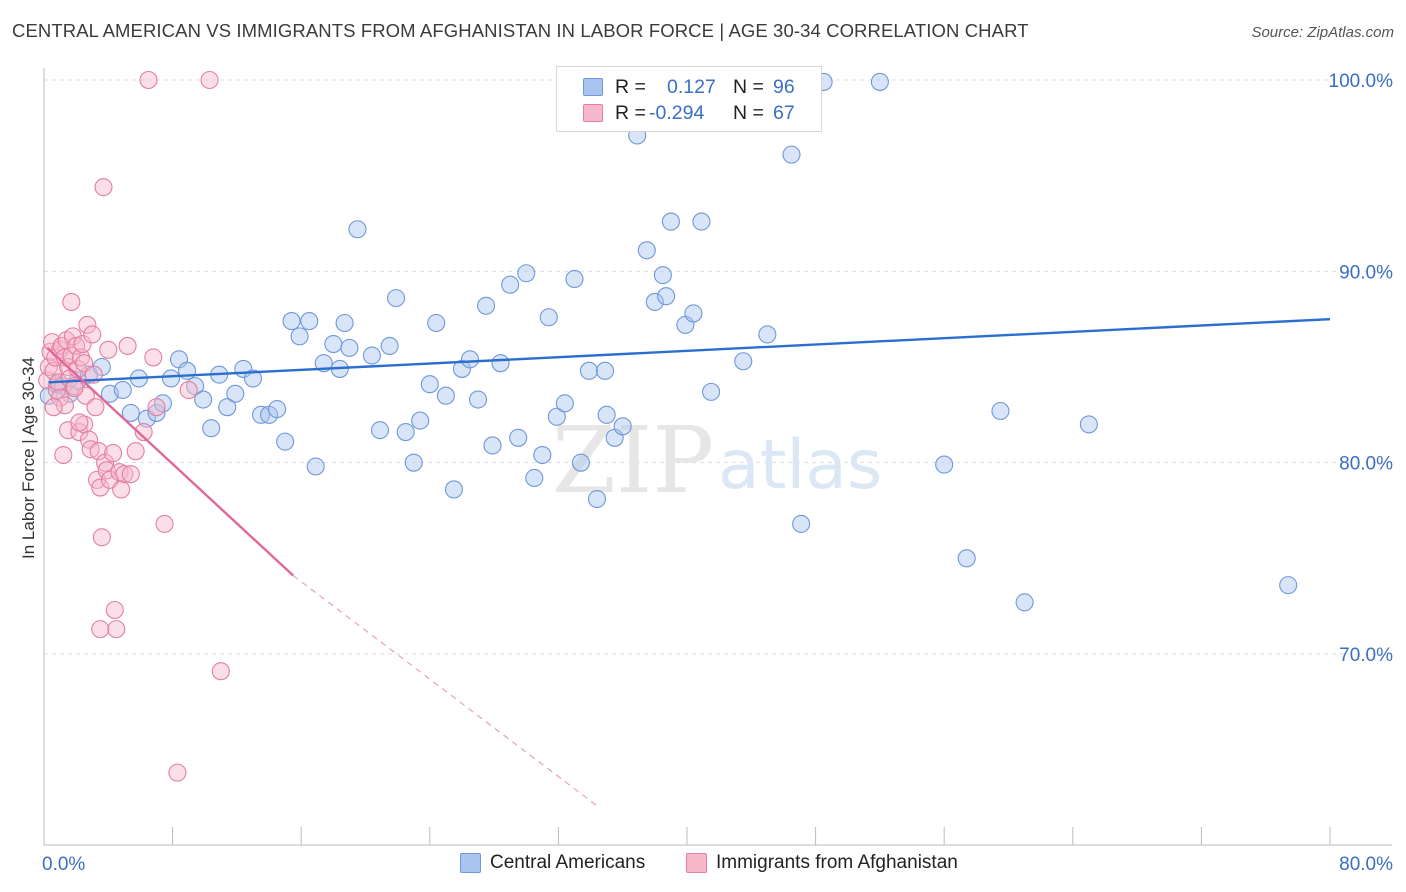  Describe the element at coordinates (445, 691) in the screenshot. I see `trend-line-extension` at that location.